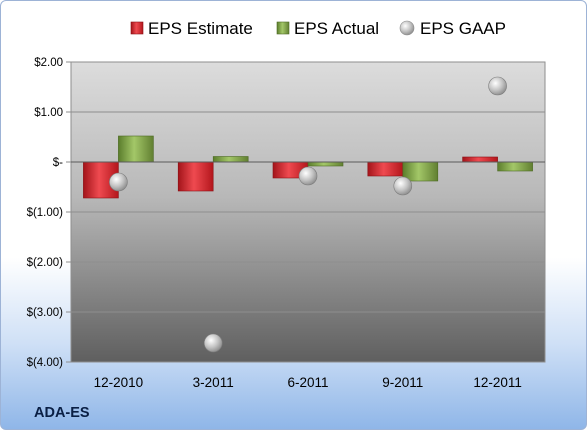 Image resolution: width=587 pixels, height=430 pixels. Describe the element at coordinates (45, 313) in the screenshot. I see `y-tick-label-5: $(3.00)` at that location.